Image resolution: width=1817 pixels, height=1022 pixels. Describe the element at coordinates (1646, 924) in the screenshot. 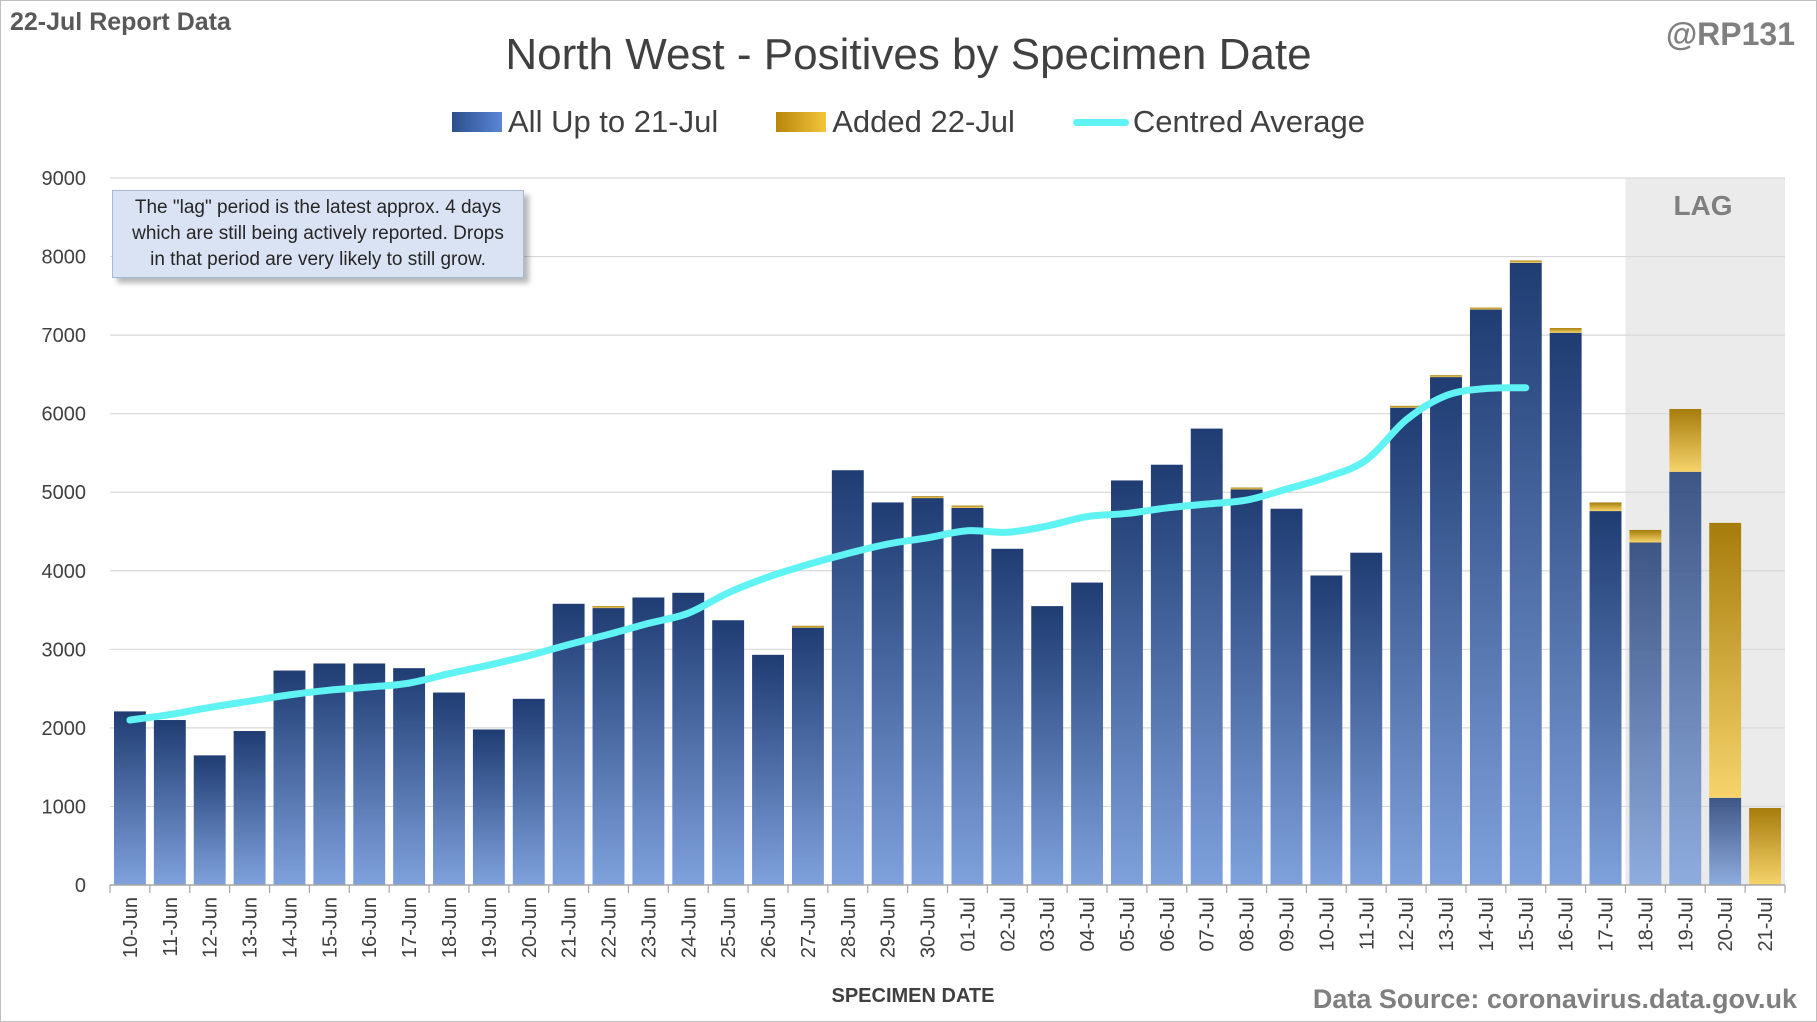

I see `x-tick-label: 18-Jul` at that location.